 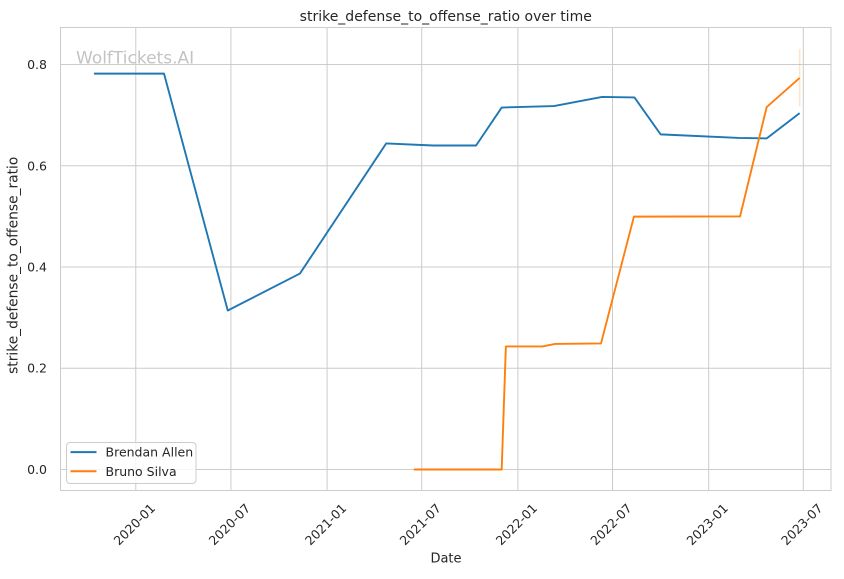 I want to click on x-tick-label: 2021-07, so click(x=420, y=525).